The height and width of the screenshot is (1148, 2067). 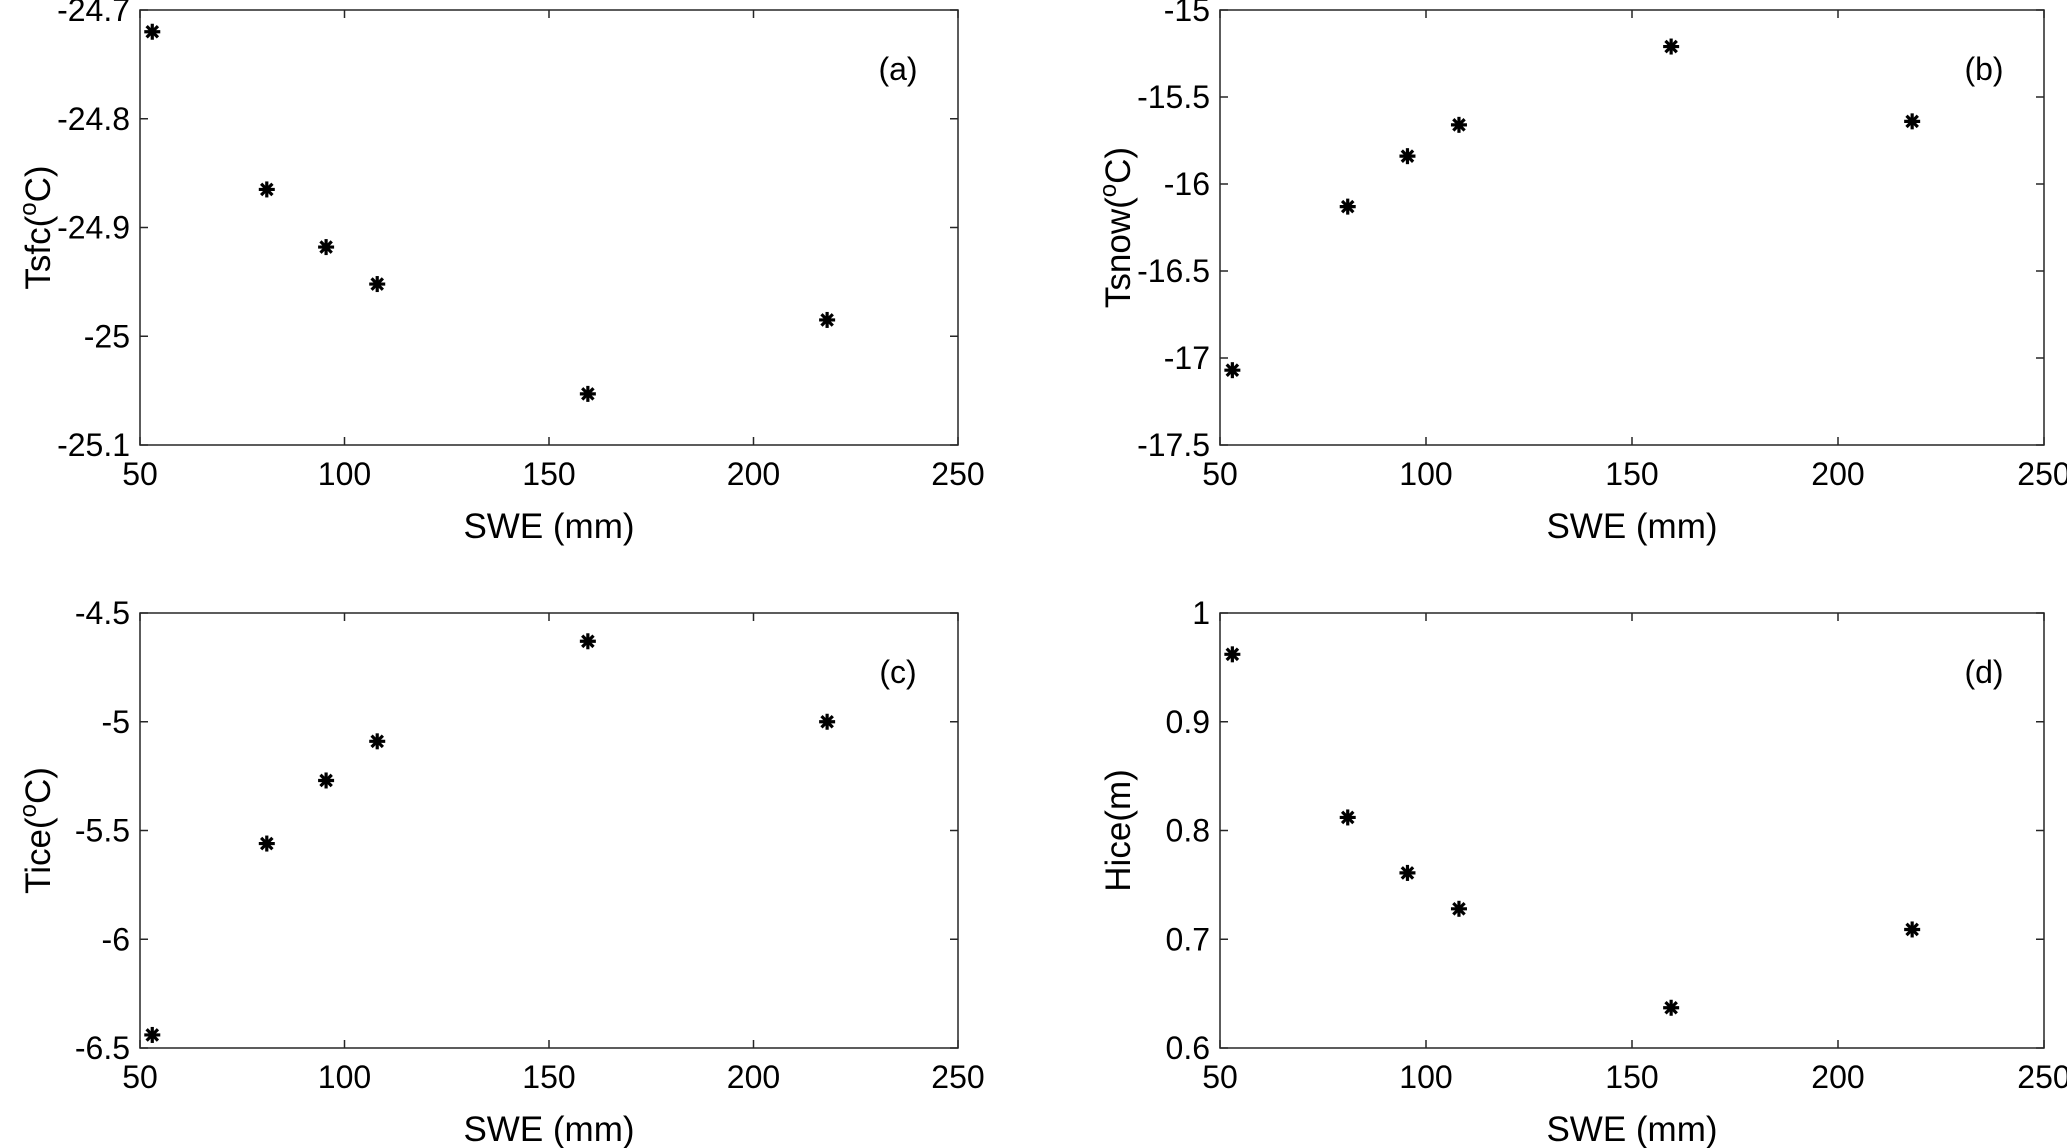 I want to click on panel-label: (d), so click(x=1983, y=672).